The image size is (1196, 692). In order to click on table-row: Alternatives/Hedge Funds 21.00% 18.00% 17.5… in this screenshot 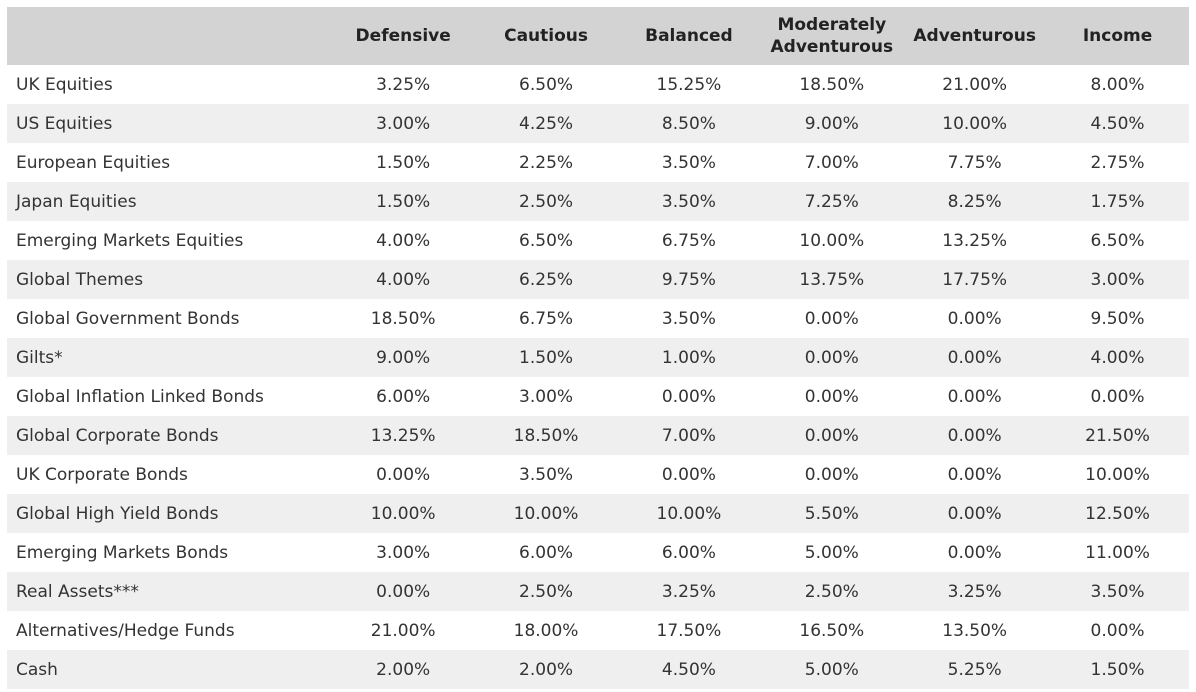, I will do `click(598, 630)`.